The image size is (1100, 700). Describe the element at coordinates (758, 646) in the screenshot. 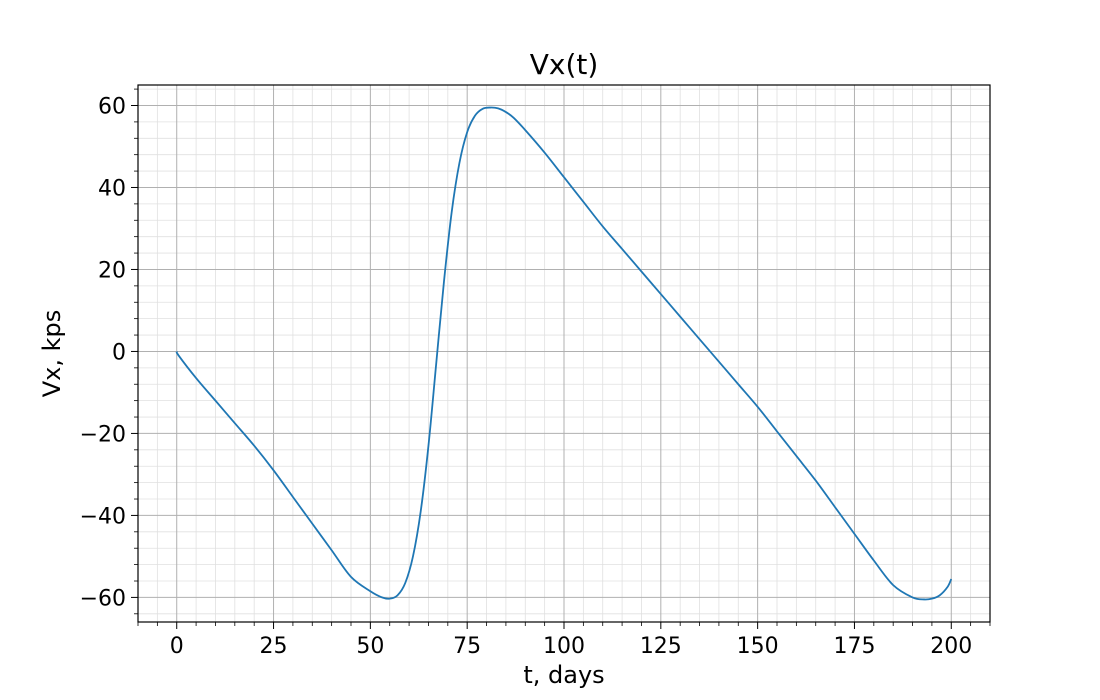

I see `x-tick-label: 150` at that location.